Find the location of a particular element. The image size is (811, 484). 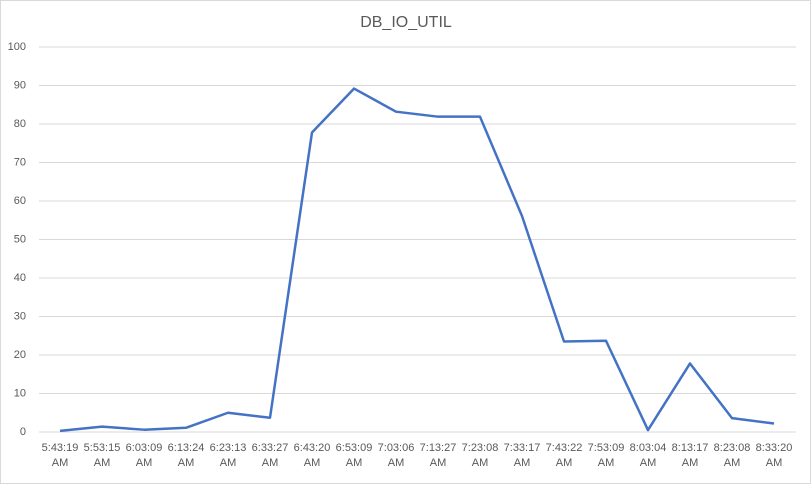

y-tick-label: 90 is located at coordinates (20, 85).